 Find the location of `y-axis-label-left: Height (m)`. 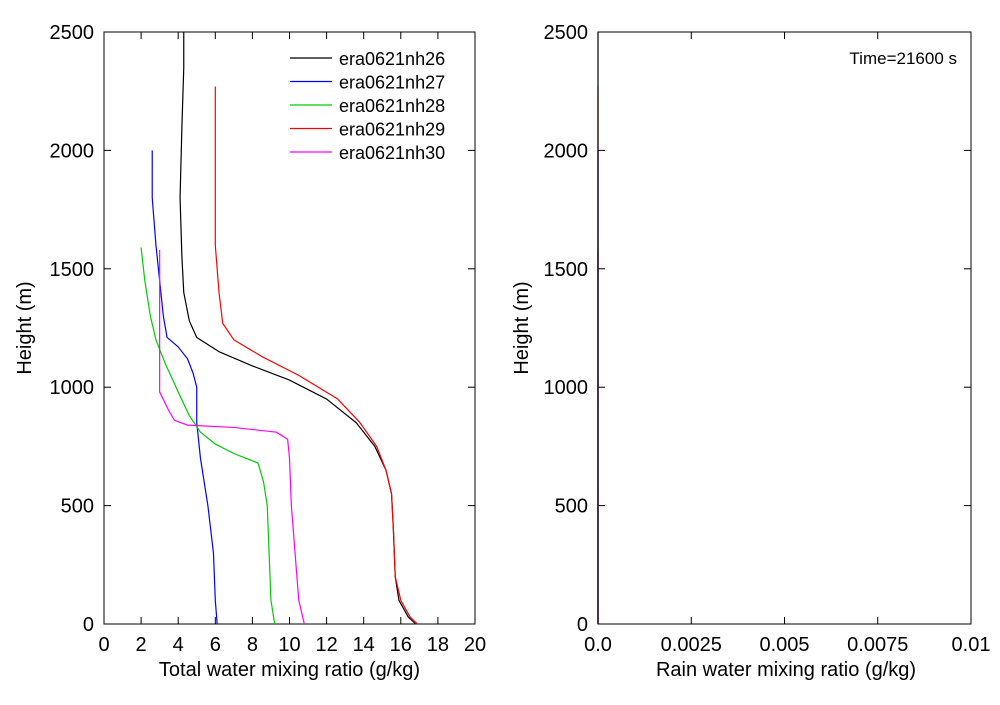

y-axis-label-left: Height (m) is located at coordinates (25, 327).